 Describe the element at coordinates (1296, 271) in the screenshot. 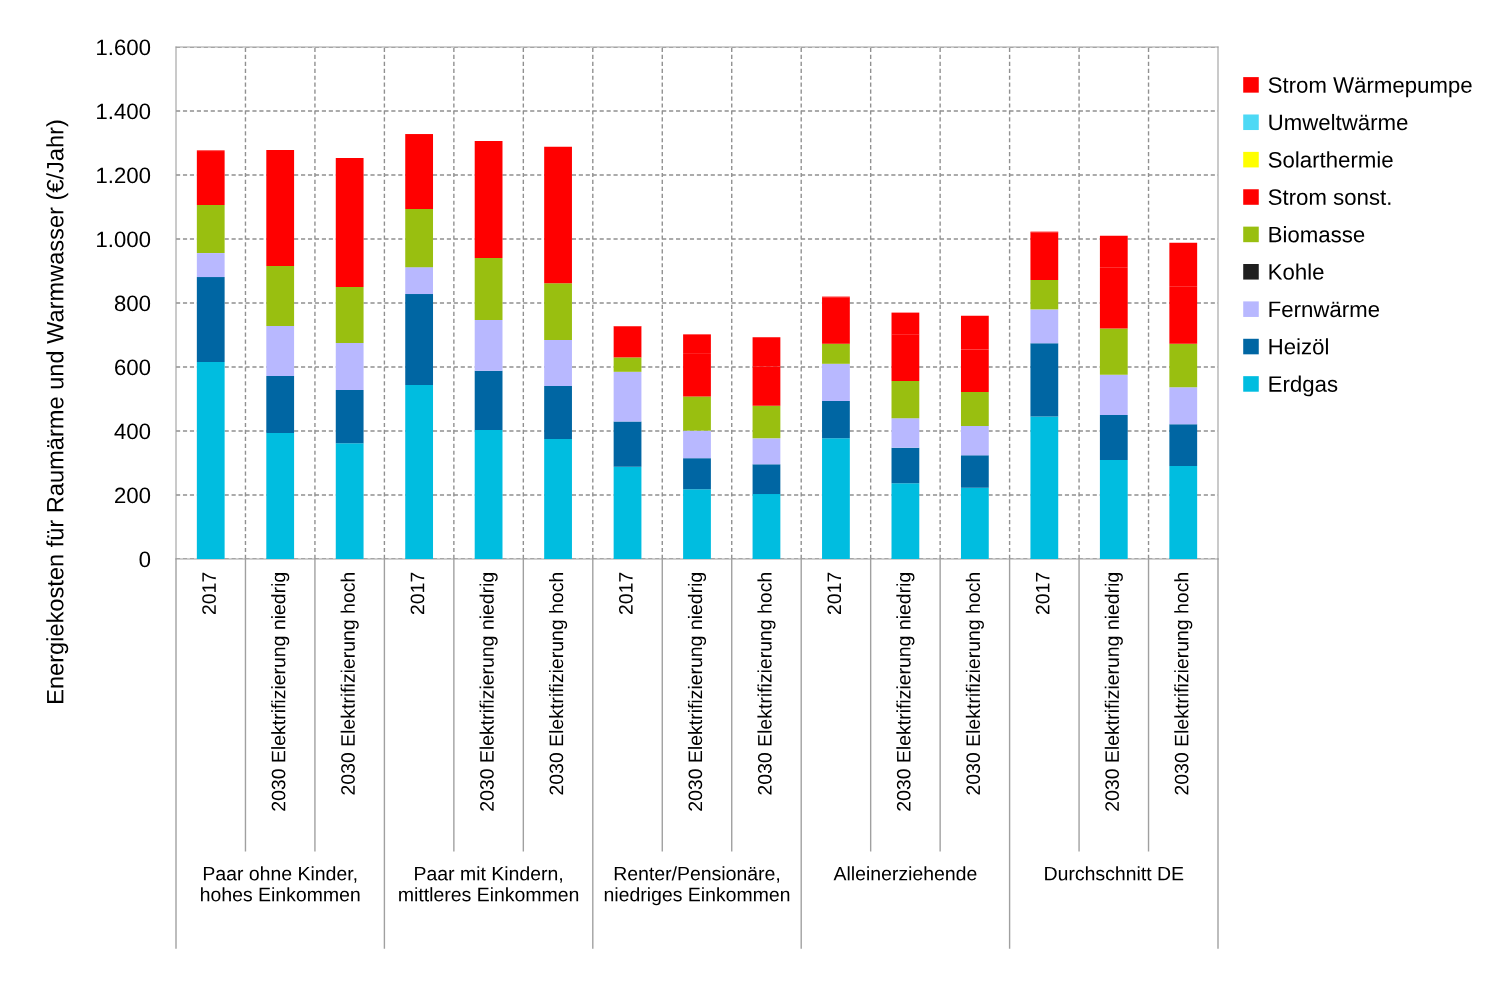

I see `legend-label: Kohle` at that location.